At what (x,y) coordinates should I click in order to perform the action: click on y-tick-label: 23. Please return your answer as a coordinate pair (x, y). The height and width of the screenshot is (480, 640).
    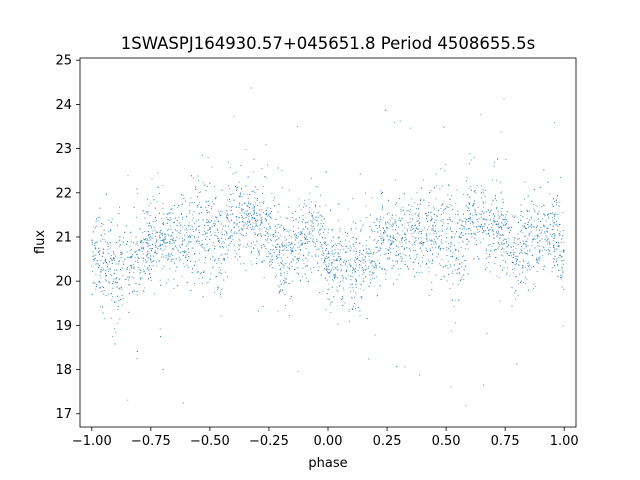
    Looking at the image, I should click on (63, 149).